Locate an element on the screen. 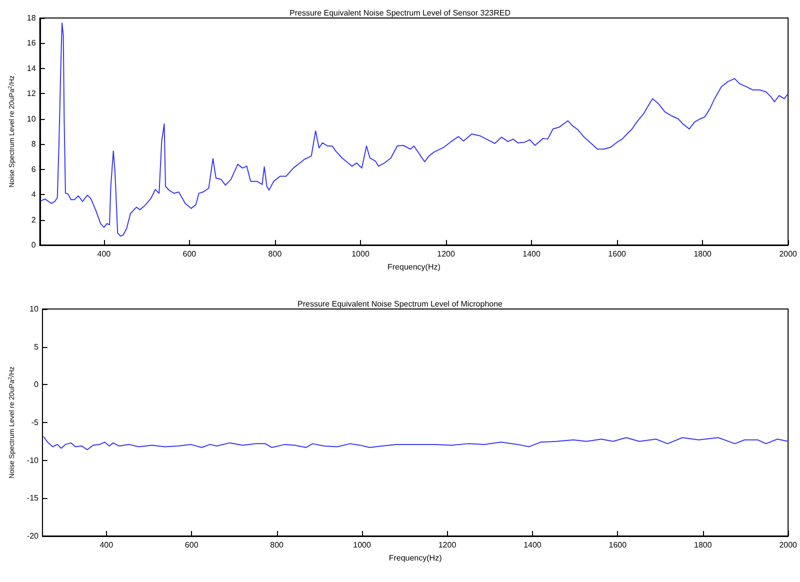  line-series is located at coordinates (416, 443).